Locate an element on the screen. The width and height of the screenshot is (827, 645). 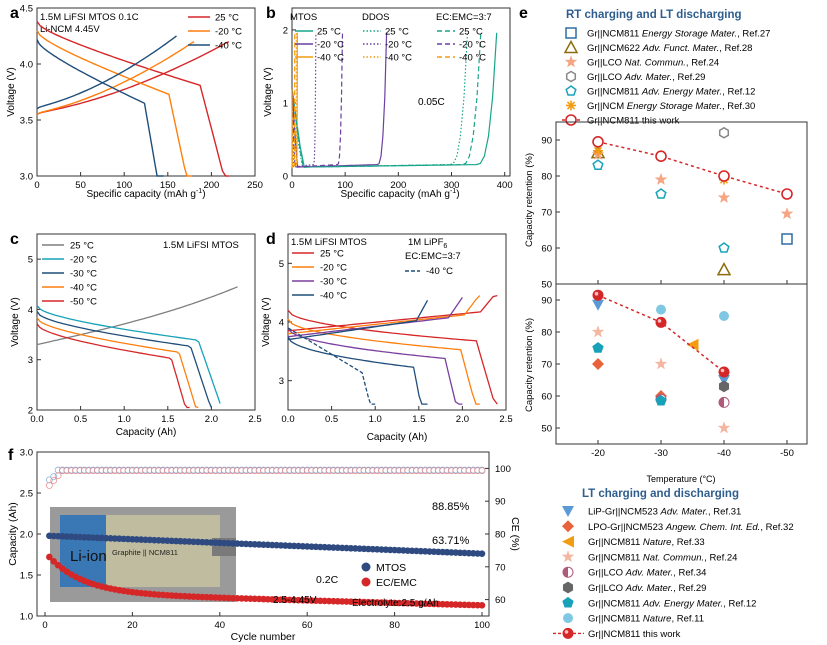
header-d-4: -40 °C is located at coordinates (439, 271).